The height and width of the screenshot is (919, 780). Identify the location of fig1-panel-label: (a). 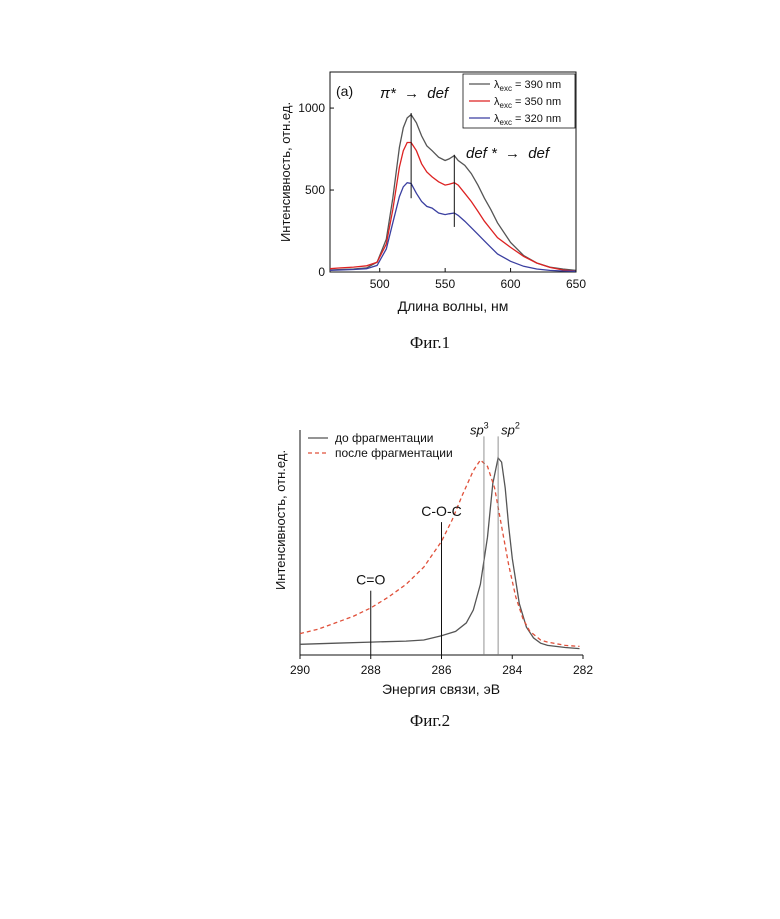
(344, 91).